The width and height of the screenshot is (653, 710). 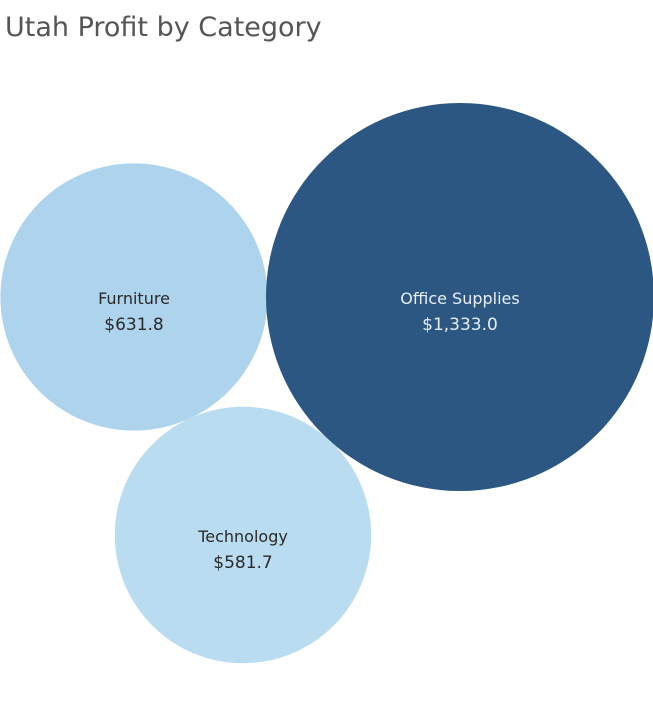 I want to click on bubble-technology: Technology $581.7, so click(x=243, y=535).